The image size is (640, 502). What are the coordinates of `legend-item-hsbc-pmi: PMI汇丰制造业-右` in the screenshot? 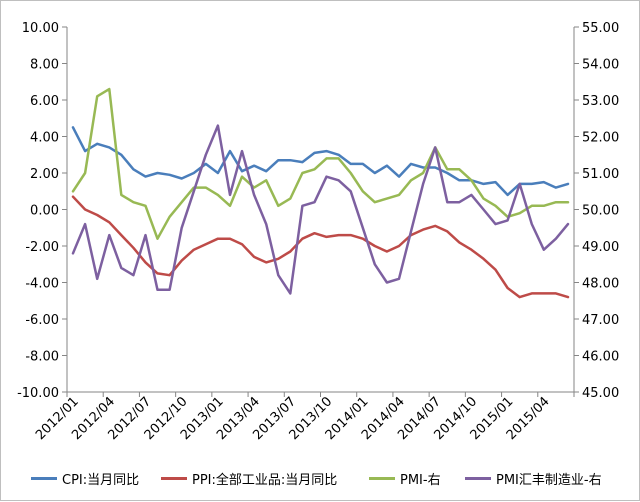 It's located at (533, 478).